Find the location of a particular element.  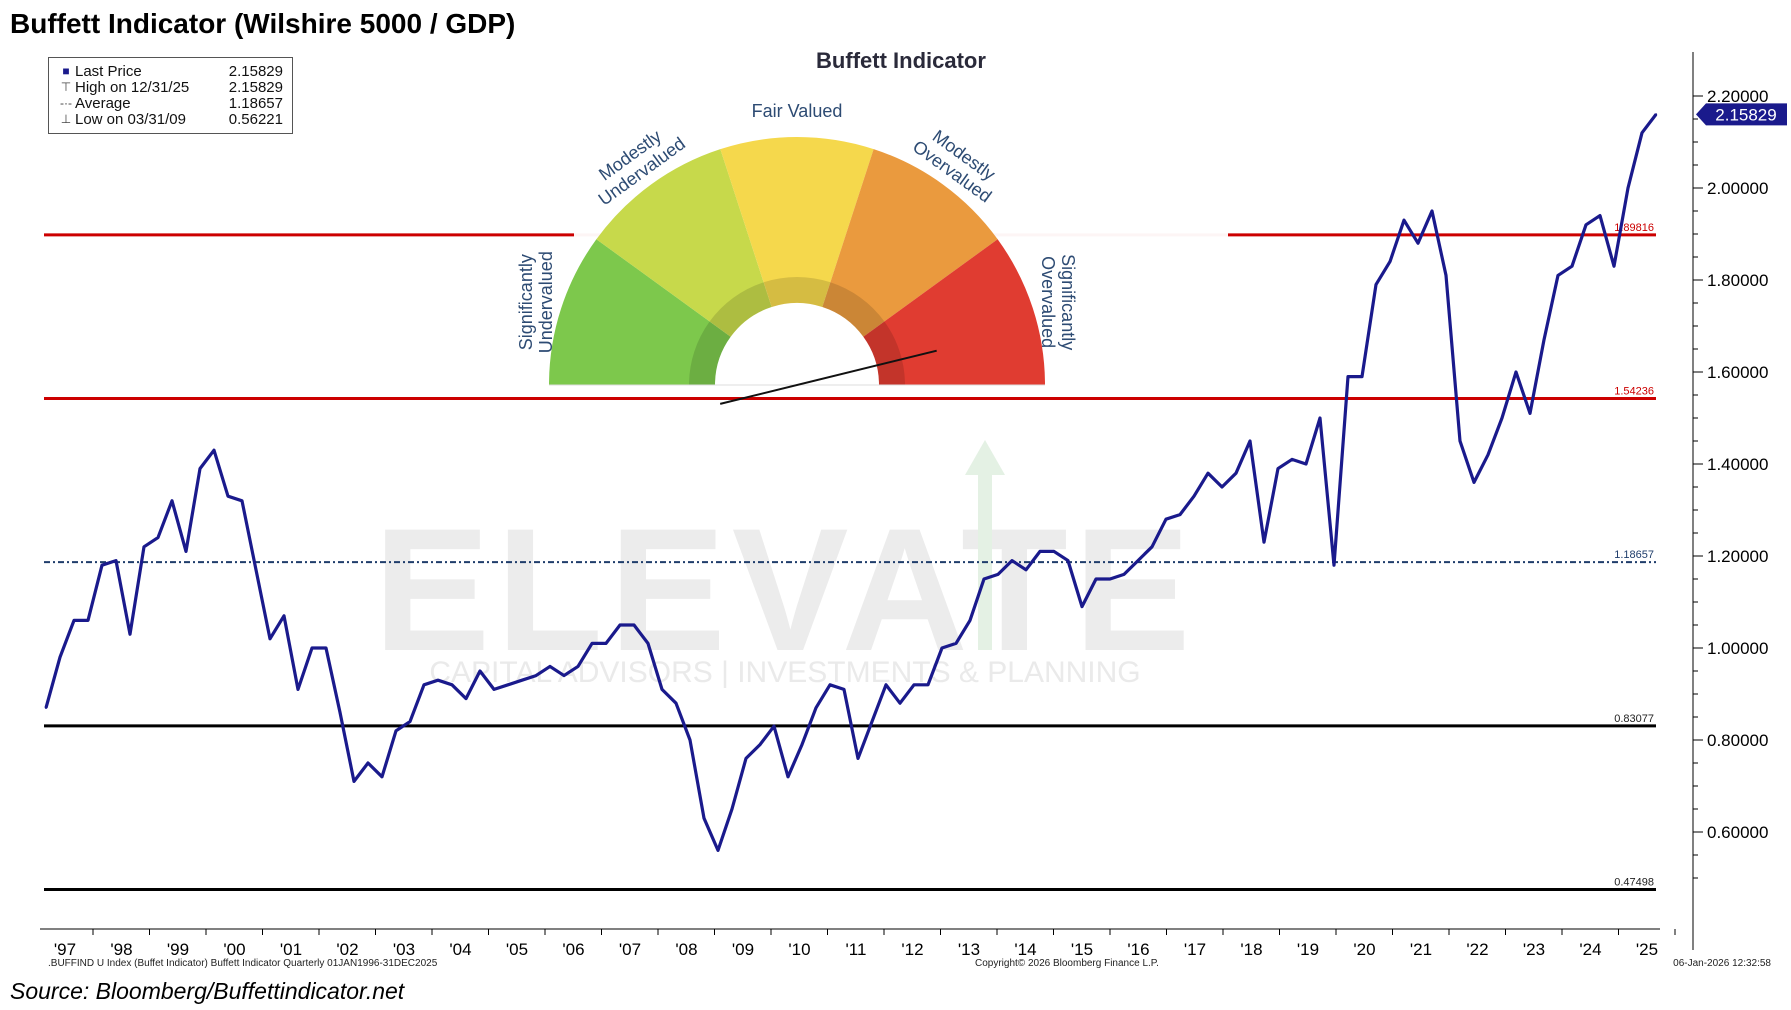

y-tick-label: 1.40000 is located at coordinates (1737, 464).